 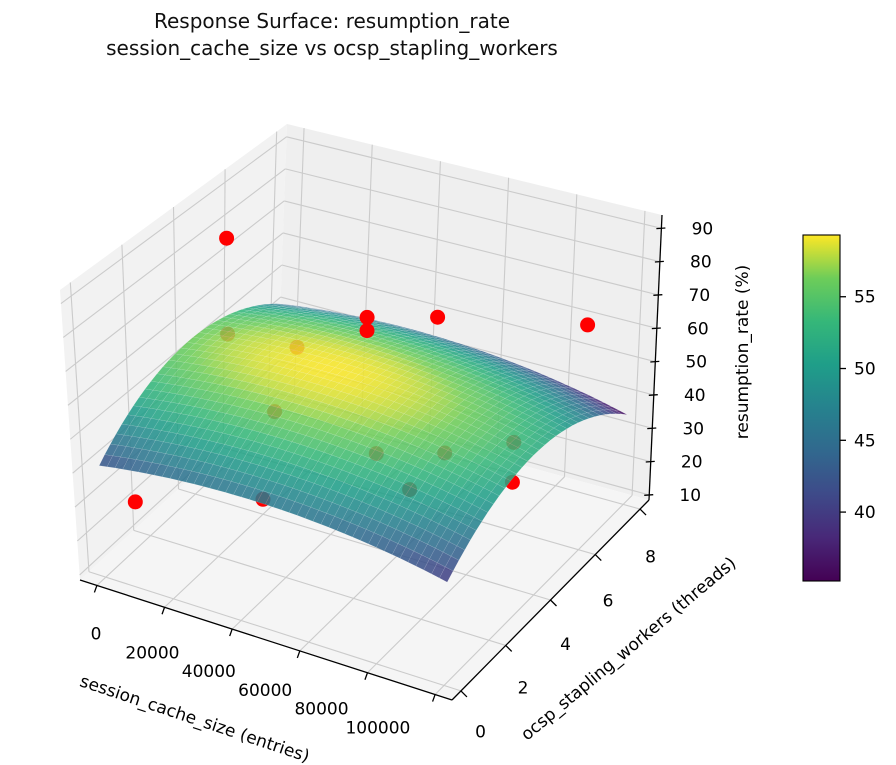 I want to click on z-tick-label: 80, so click(x=701, y=263).